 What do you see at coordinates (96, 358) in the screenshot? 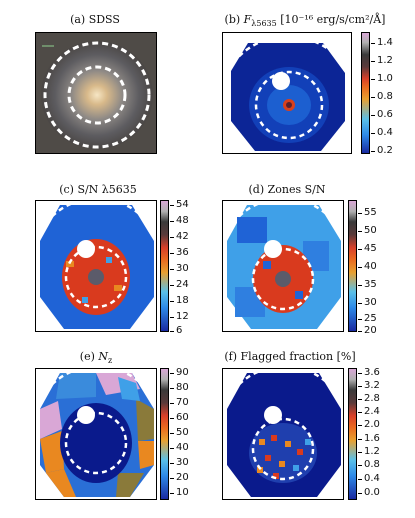
I see `panel-e-title: (e) Nz` at bounding box center [96, 358].